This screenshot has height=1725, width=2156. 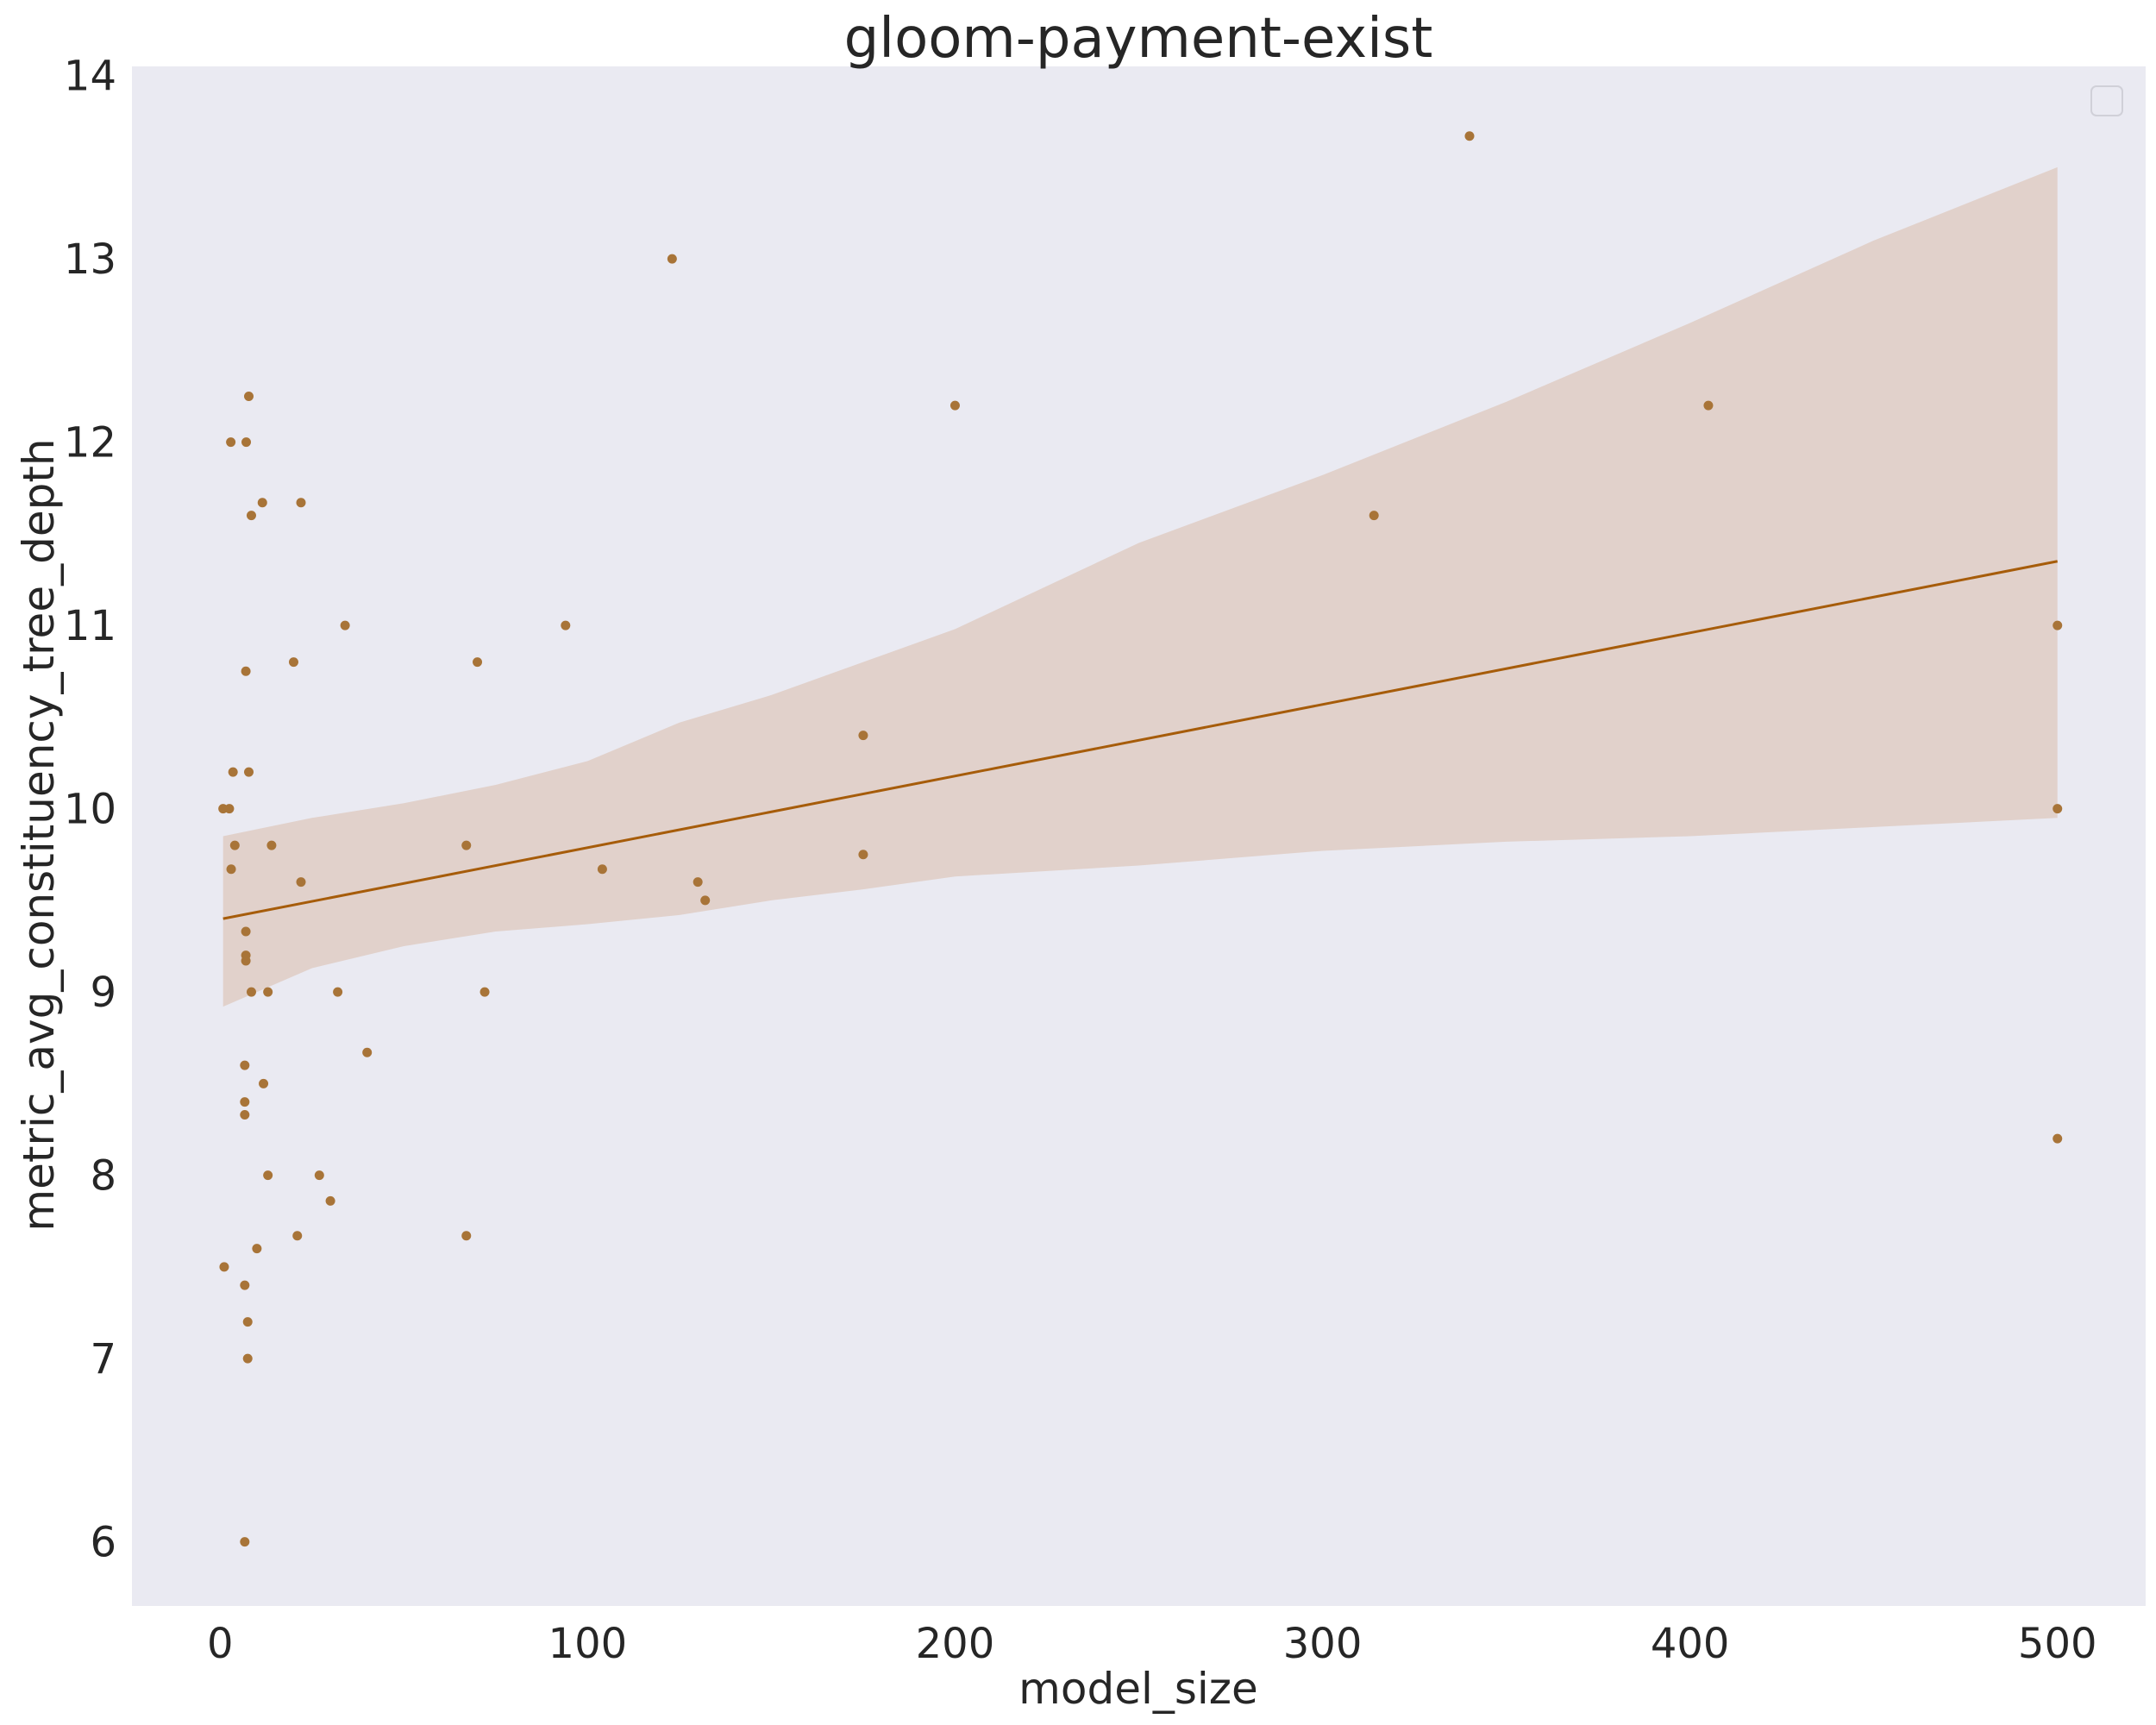 What do you see at coordinates (220, 1644) in the screenshot?
I see `x-tick-label: 0` at bounding box center [220, 1644].